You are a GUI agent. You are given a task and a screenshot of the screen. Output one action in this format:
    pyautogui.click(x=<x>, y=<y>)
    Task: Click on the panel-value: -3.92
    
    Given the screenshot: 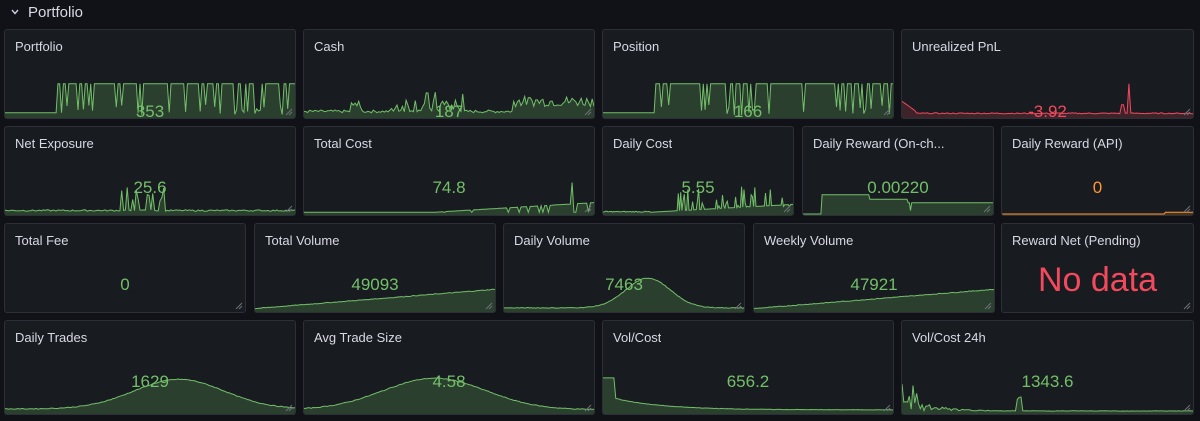 What is the action you would take?
    pyautogui.click(x=1047, y=110)
    